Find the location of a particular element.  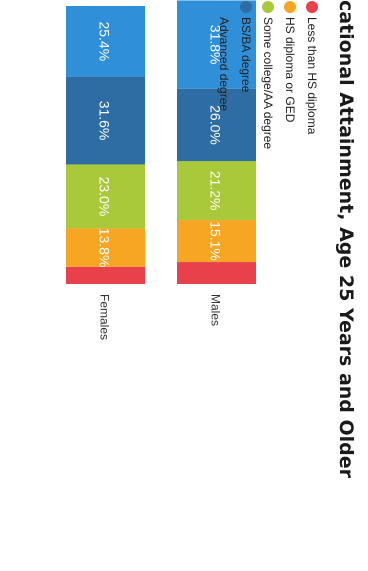

data-label: 21.2% is located at coordinates (216, 191).